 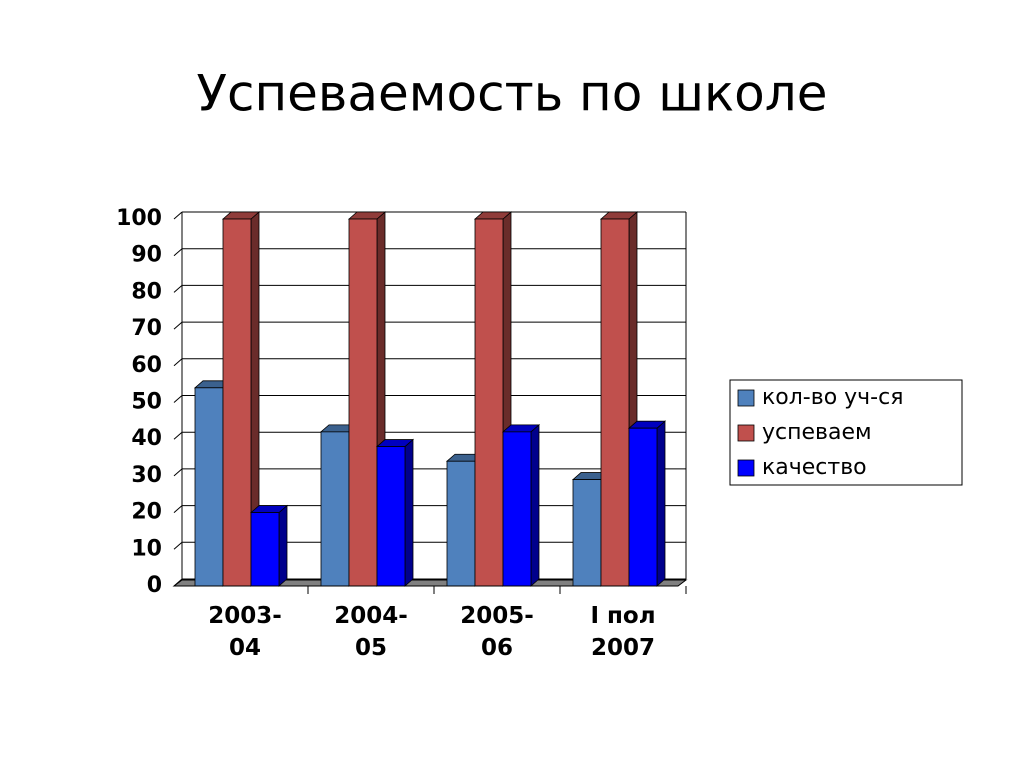 What do you see at coordinates (146, 438) in the screenshot?
I see `y-tick-label: 40` at bounding box center [146, 438].